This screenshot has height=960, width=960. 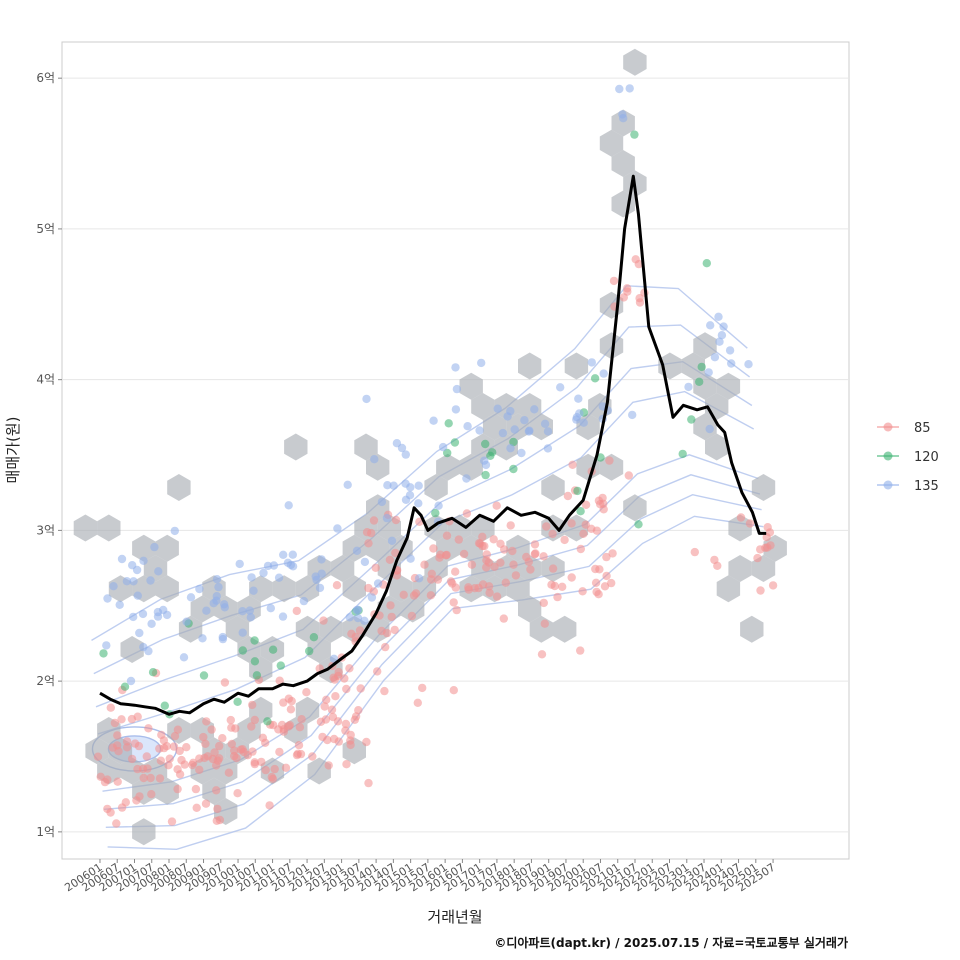 What do you see at coordinates (45, 681) in the screenshot?
I see `y-tick-label: 2억` at bounding box center [45, 681].